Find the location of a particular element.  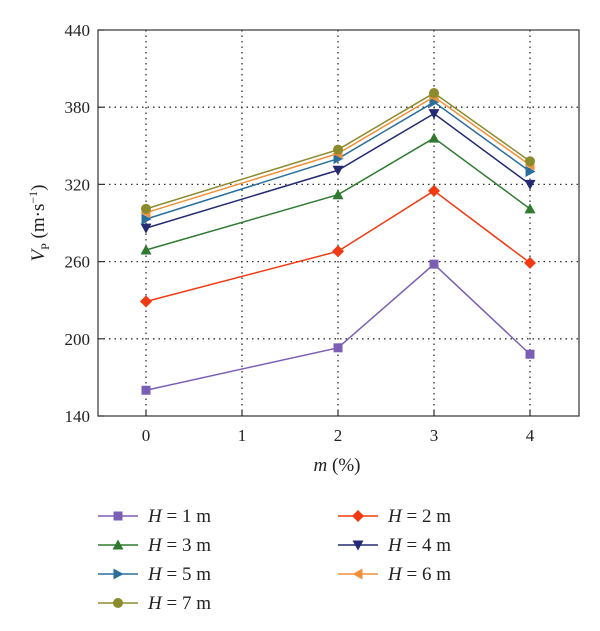

legend-item: H = 2 m is located at coordinates (394, 516).